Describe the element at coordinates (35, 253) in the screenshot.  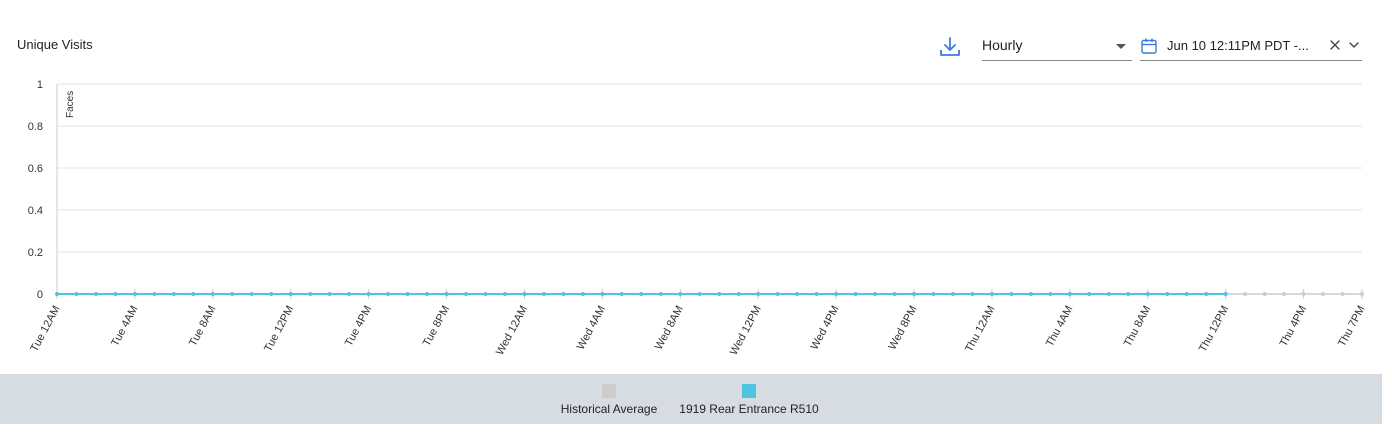
I see `y-tick-label: 0.2` at that location.